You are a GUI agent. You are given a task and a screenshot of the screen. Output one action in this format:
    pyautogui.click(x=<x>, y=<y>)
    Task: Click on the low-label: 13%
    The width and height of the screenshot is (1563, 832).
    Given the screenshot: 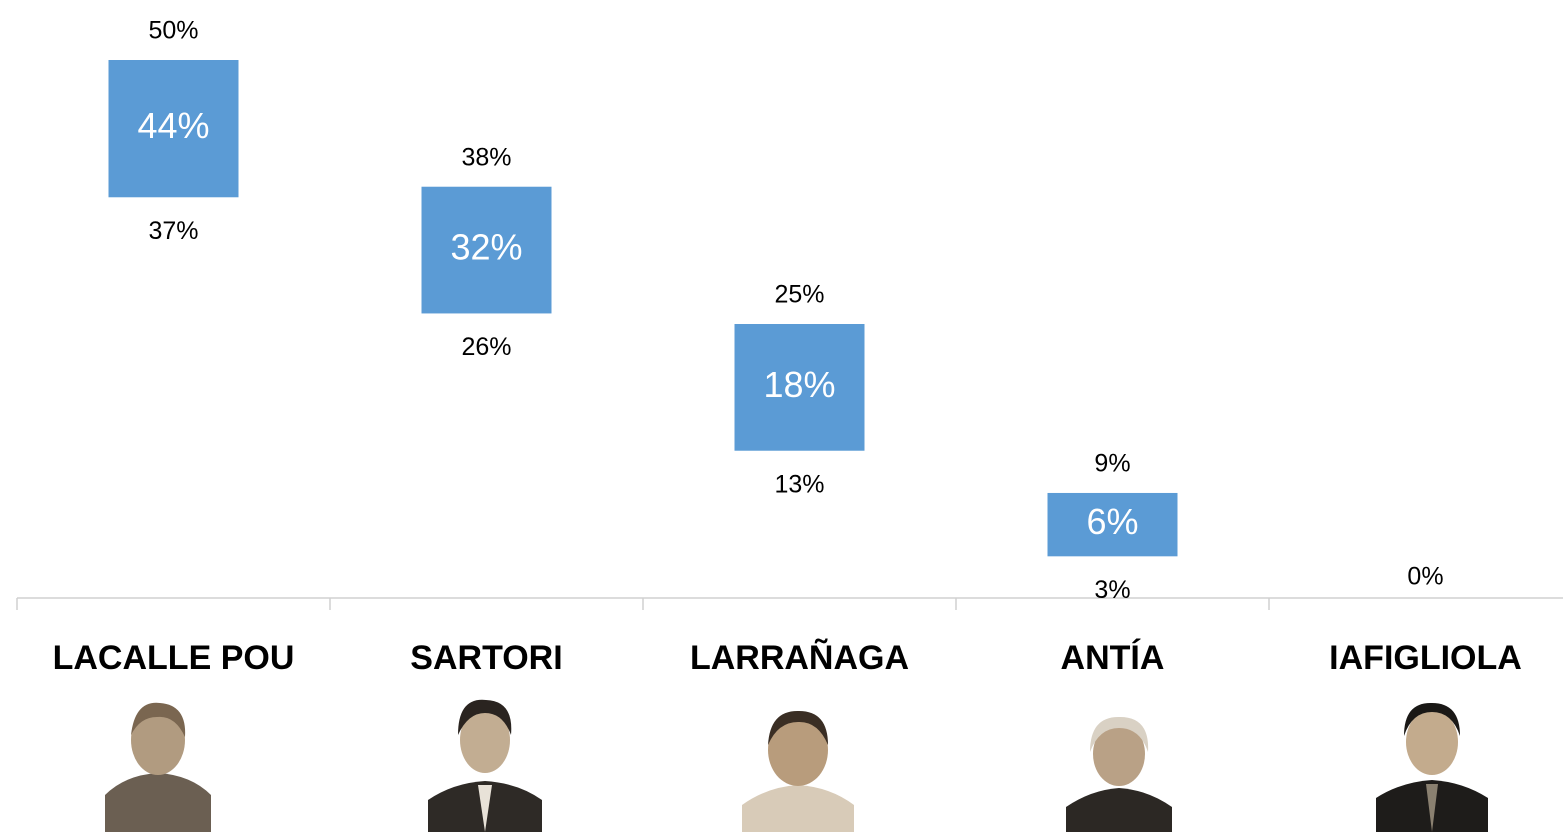 What is the action you would take?
    pyautogui.click(x=799, y=484)
    